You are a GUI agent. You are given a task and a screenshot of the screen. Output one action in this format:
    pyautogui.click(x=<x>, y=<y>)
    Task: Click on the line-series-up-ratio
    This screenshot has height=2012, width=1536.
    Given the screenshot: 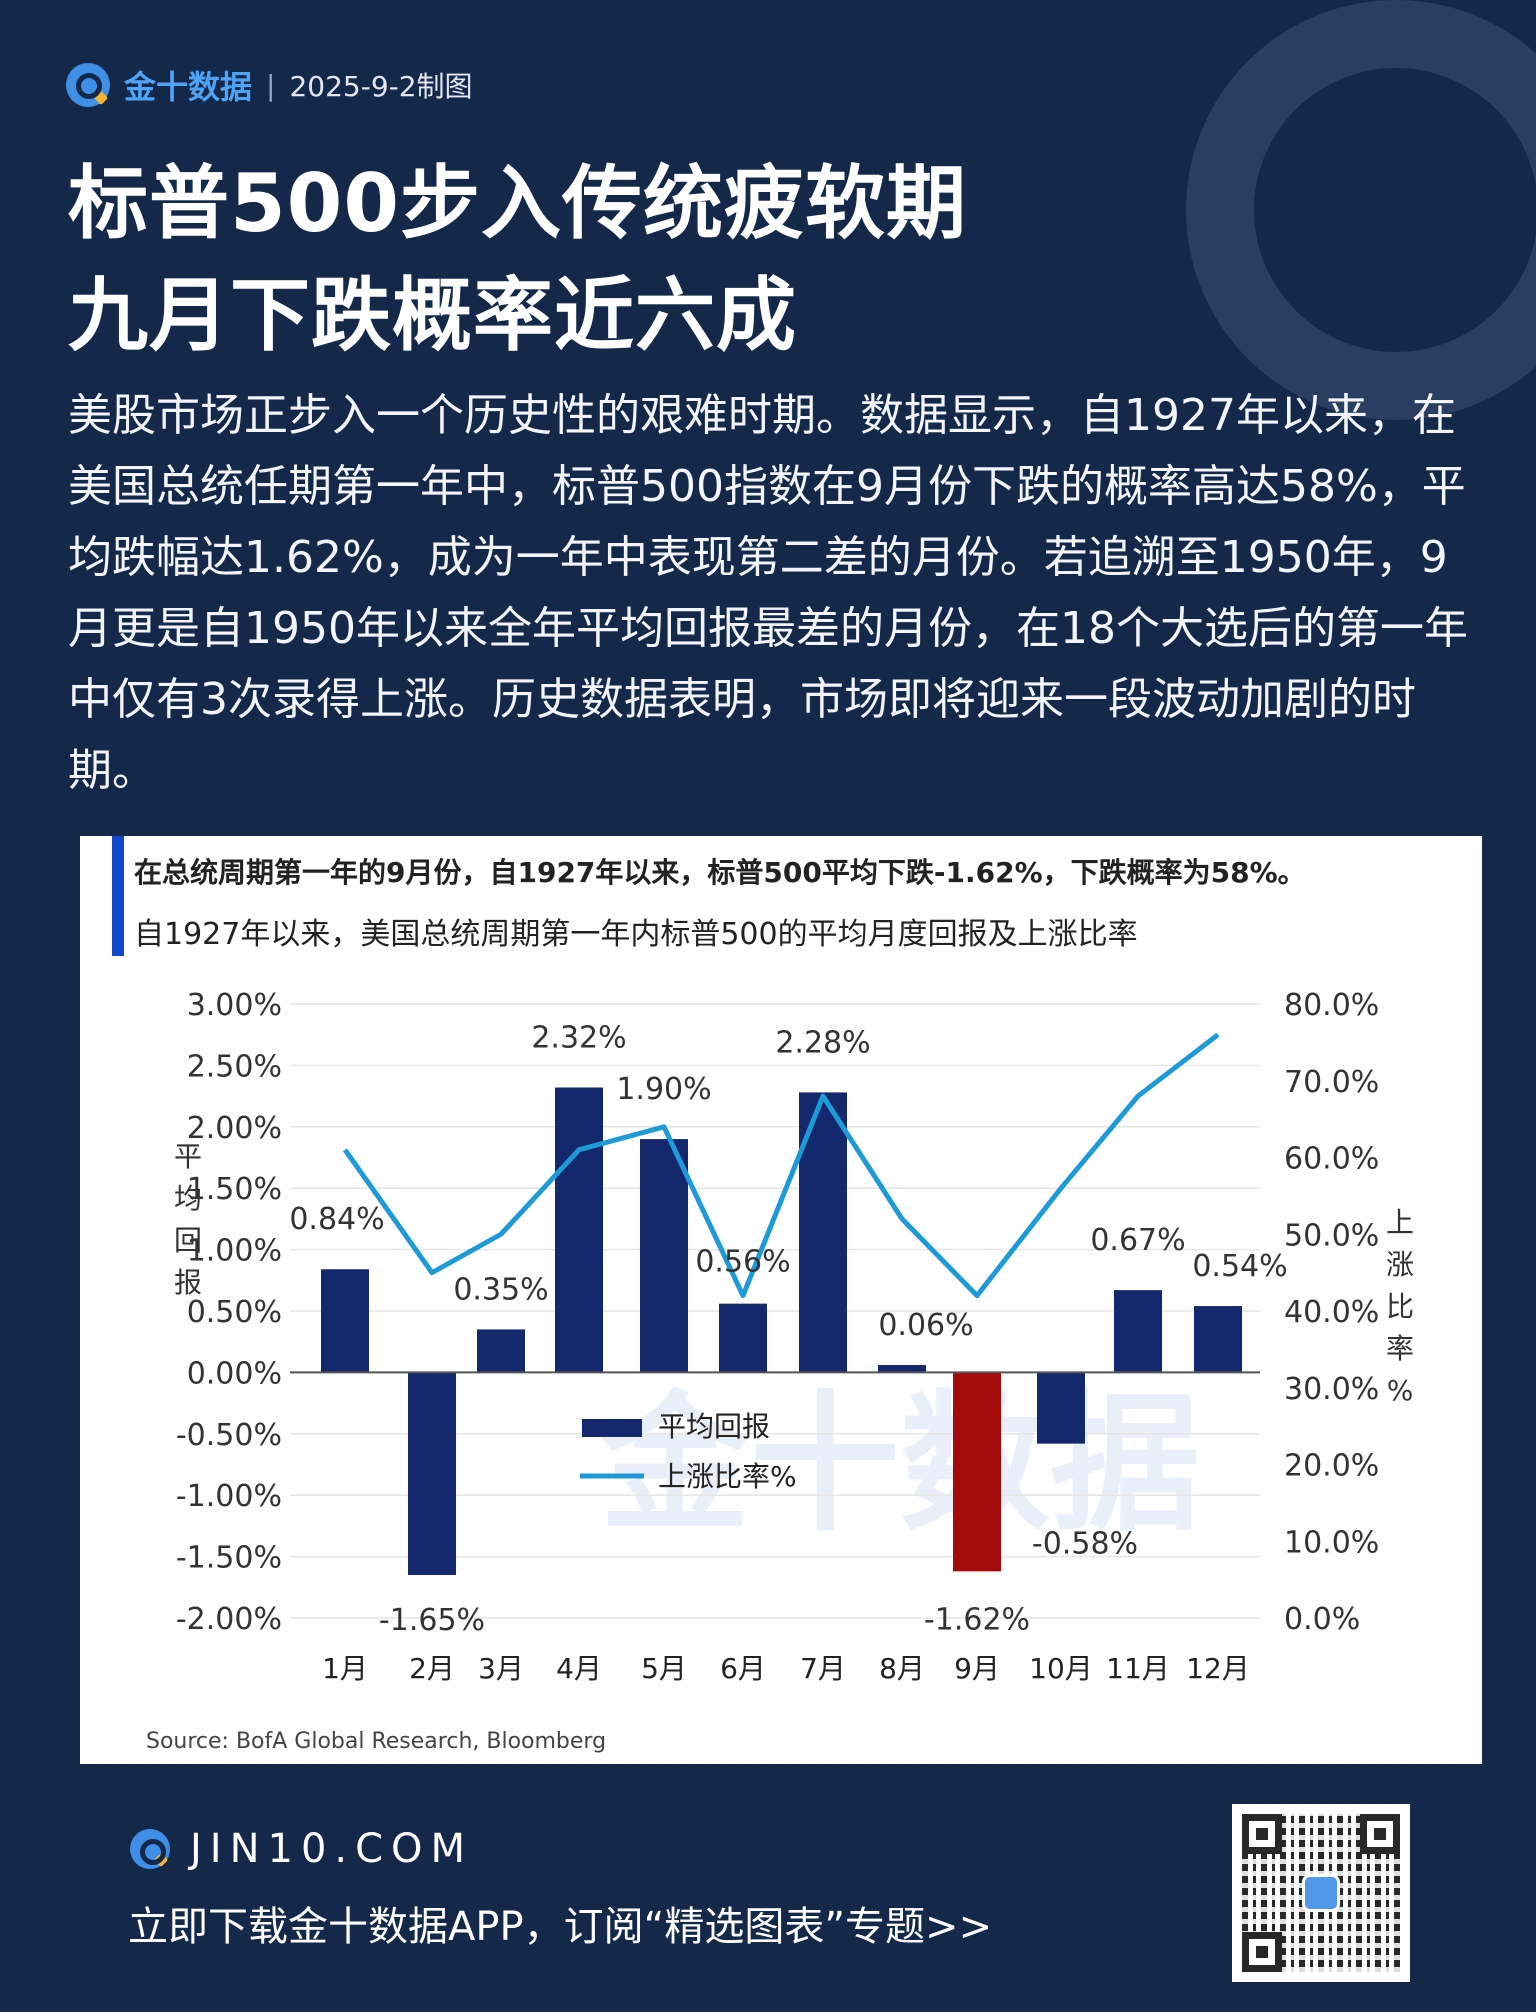 What is the action you would take?
    pyautogui.click(x=781, y=1165)
    